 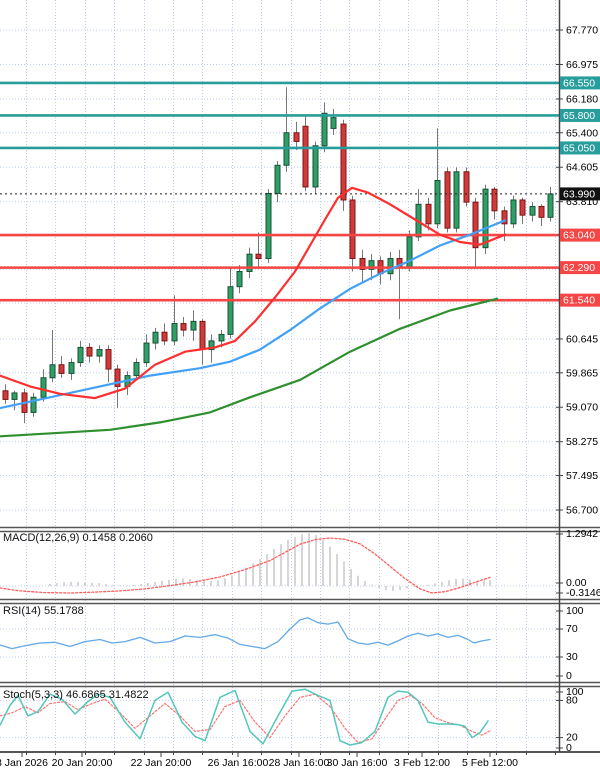 What do you see at coordinates (582, 339) in the screenshot?
I see `price-tick-label: 60.645` at bounding box center [582, 339].